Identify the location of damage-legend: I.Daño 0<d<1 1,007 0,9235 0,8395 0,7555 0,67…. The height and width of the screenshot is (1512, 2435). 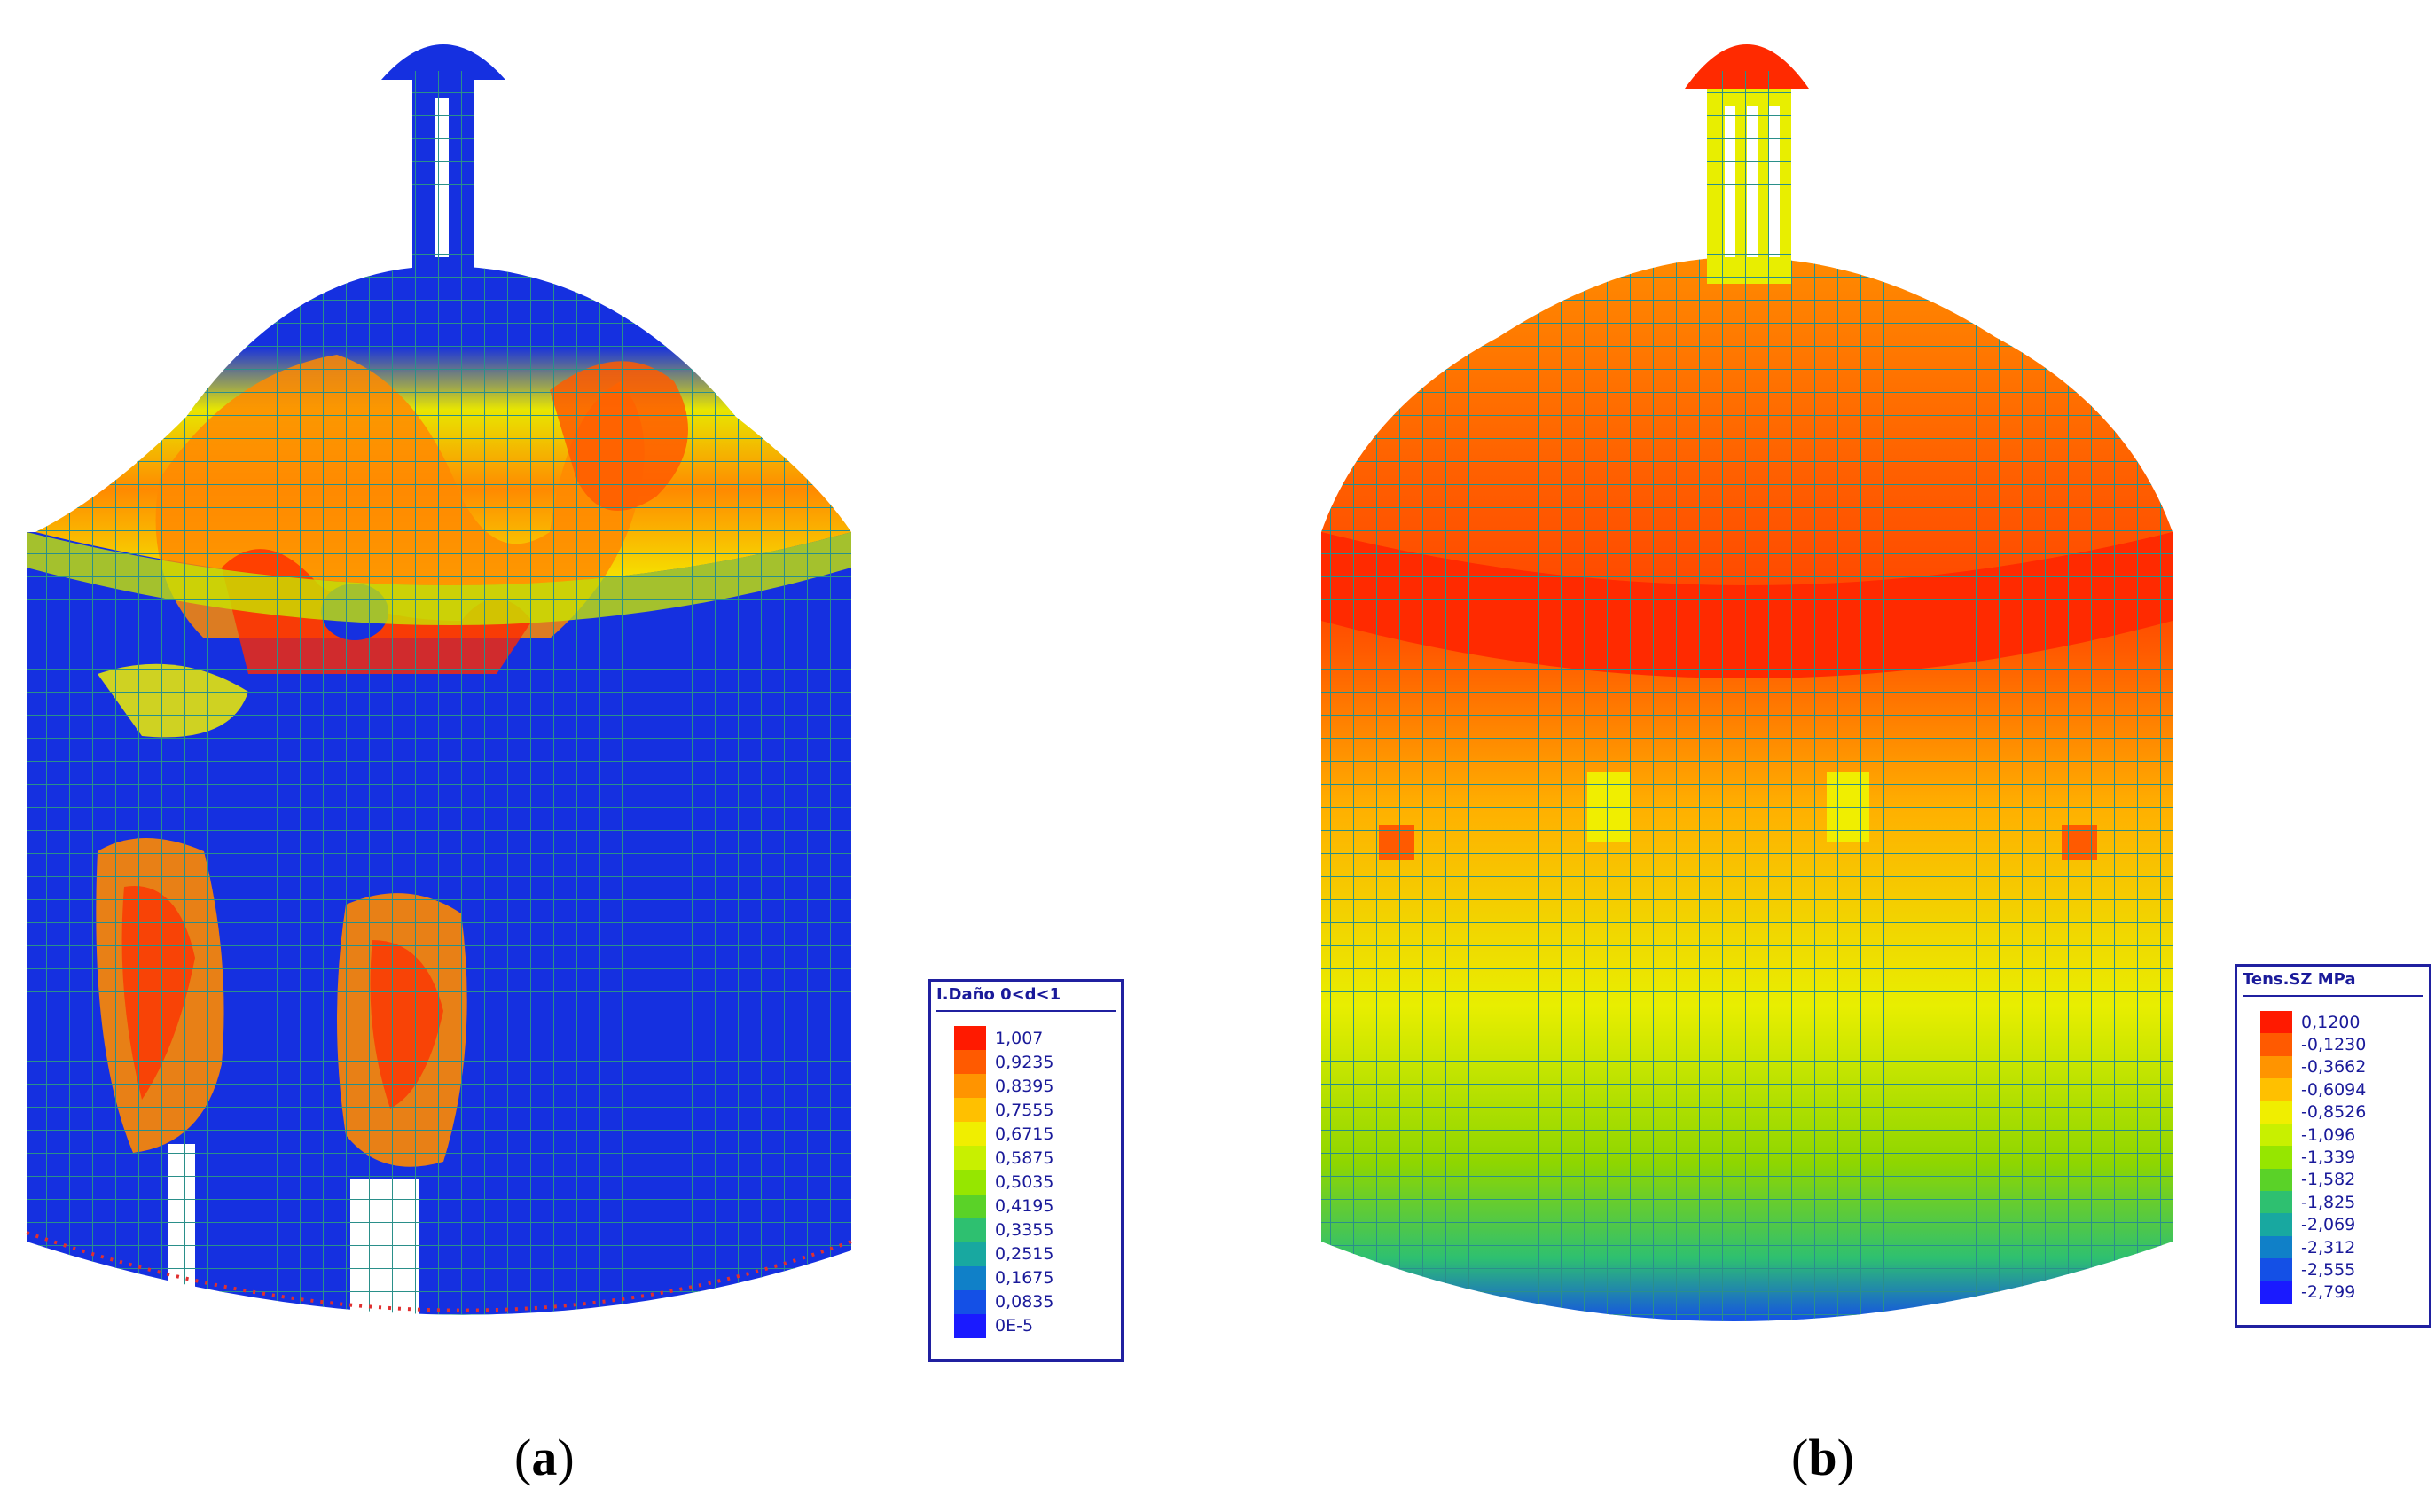
(1026, 1170).